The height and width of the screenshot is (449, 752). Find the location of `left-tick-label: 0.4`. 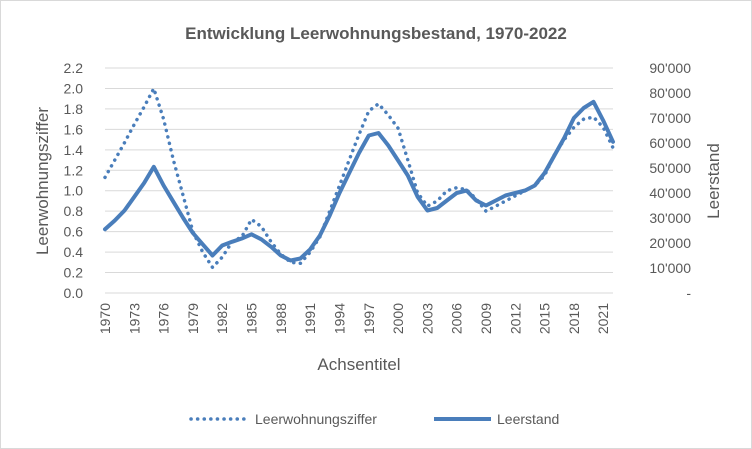

left-tick-label: 0.4 is located at coordinates (74, 252).